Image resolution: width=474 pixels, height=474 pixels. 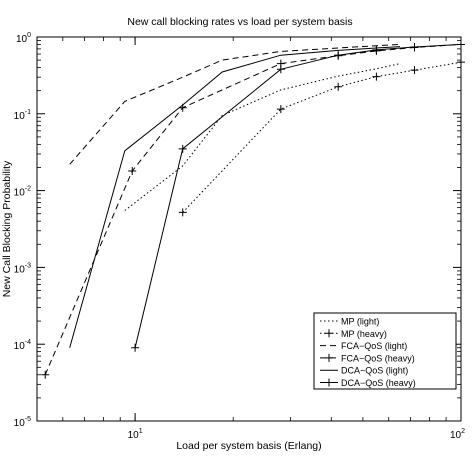 I want to click on legend-item: DCA−QoS (heavy), so click(x=368, y=383).